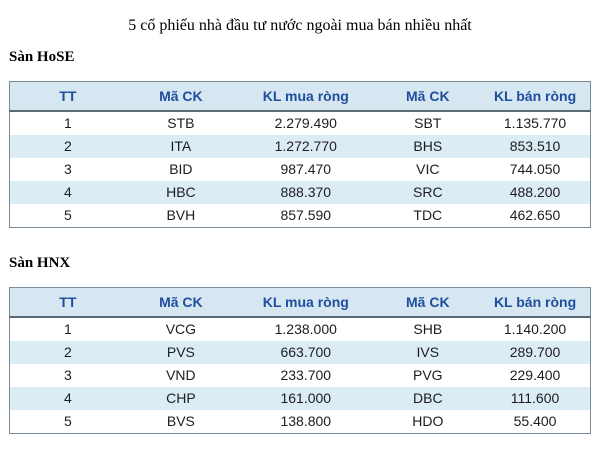 The width and height of the screenshot is (600, 456). What do you see at coordinates (428, 123) in the screenshot?
I see `cell-sell-symbol: SBT` at bounding box center [428, 123].